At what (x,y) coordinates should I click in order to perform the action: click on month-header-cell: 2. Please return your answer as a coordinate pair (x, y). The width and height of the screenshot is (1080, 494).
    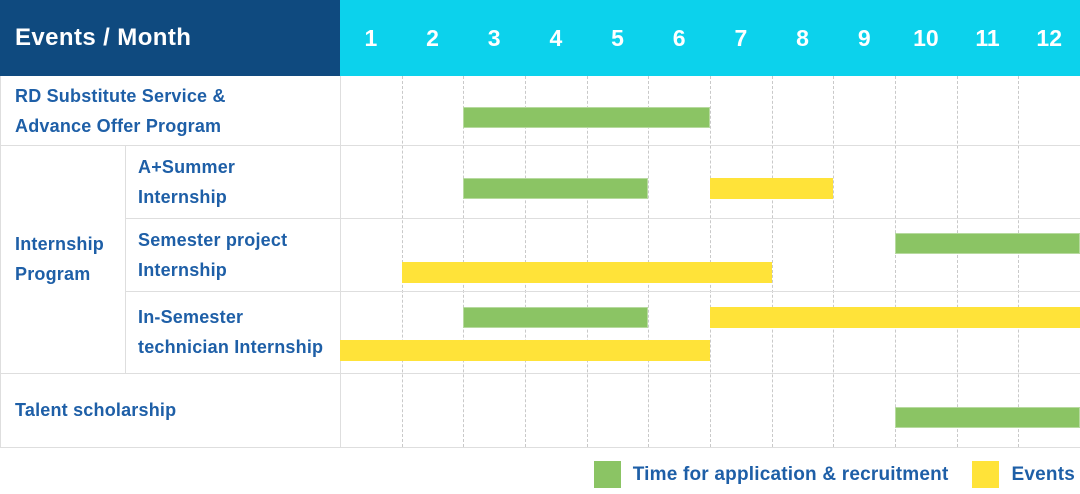
    Looking at the image, I should click on (432, 37).